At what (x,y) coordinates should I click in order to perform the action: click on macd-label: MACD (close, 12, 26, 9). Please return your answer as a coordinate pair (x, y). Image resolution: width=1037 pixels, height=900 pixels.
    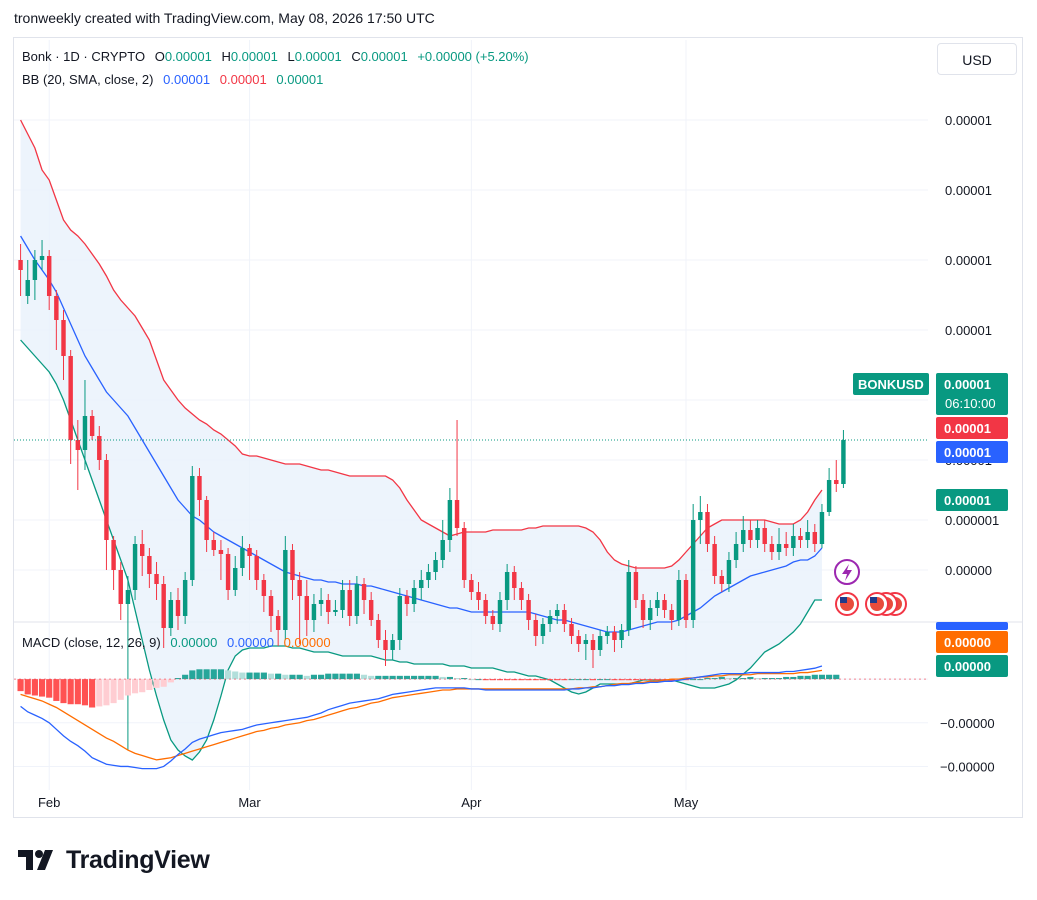
    Looking at the image, I should click on (91, 642).